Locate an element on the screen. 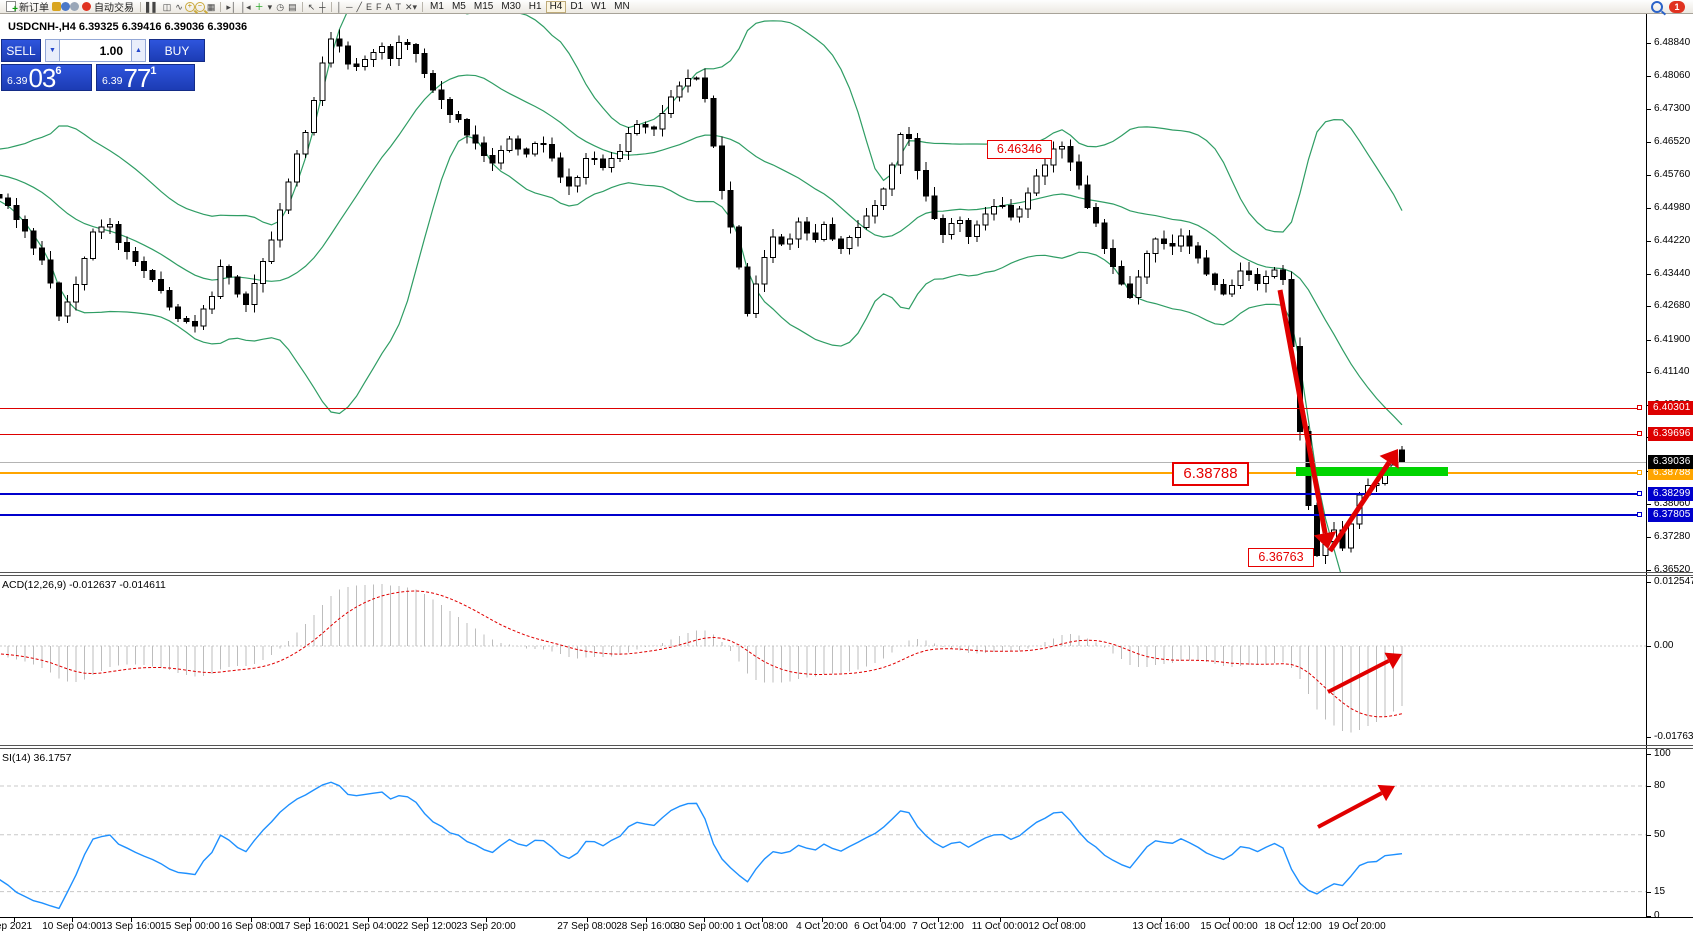 The width and height of the screenshot is (1693, 938). time-axis-label: 28 Sep 16:00 is located at coordinates (646, 926).